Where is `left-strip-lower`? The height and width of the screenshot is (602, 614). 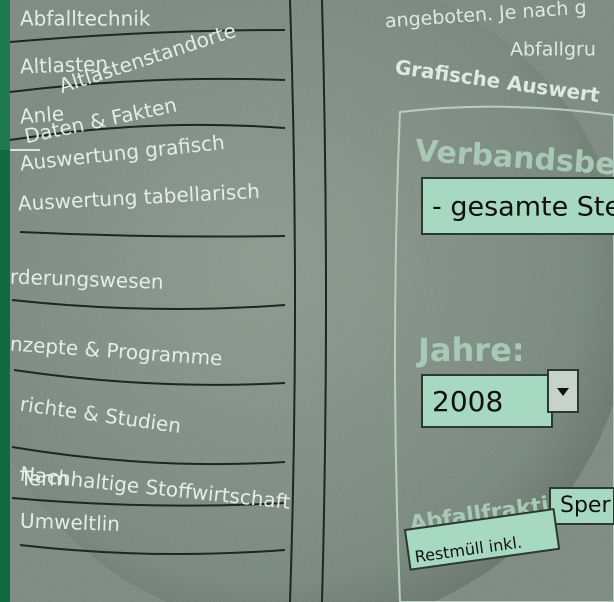 left-strip-lower is located at coordinates (5, 376).